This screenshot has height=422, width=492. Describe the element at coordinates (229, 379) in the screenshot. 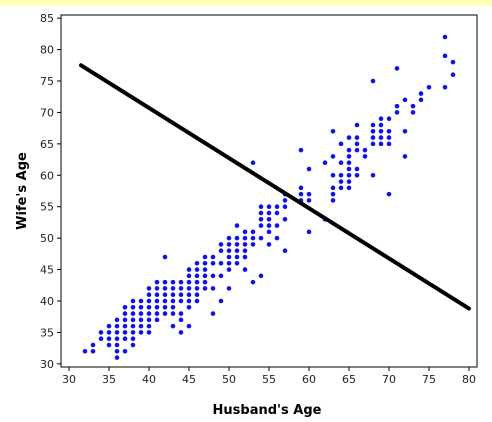

I see `x-tick-label: 50` at that location.